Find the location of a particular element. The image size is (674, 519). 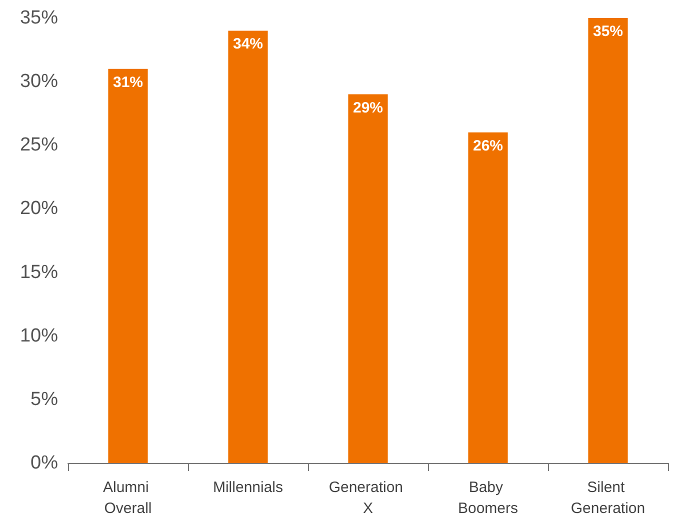

x-tick-label: Silent Generation is located at coordinates (608, 498).